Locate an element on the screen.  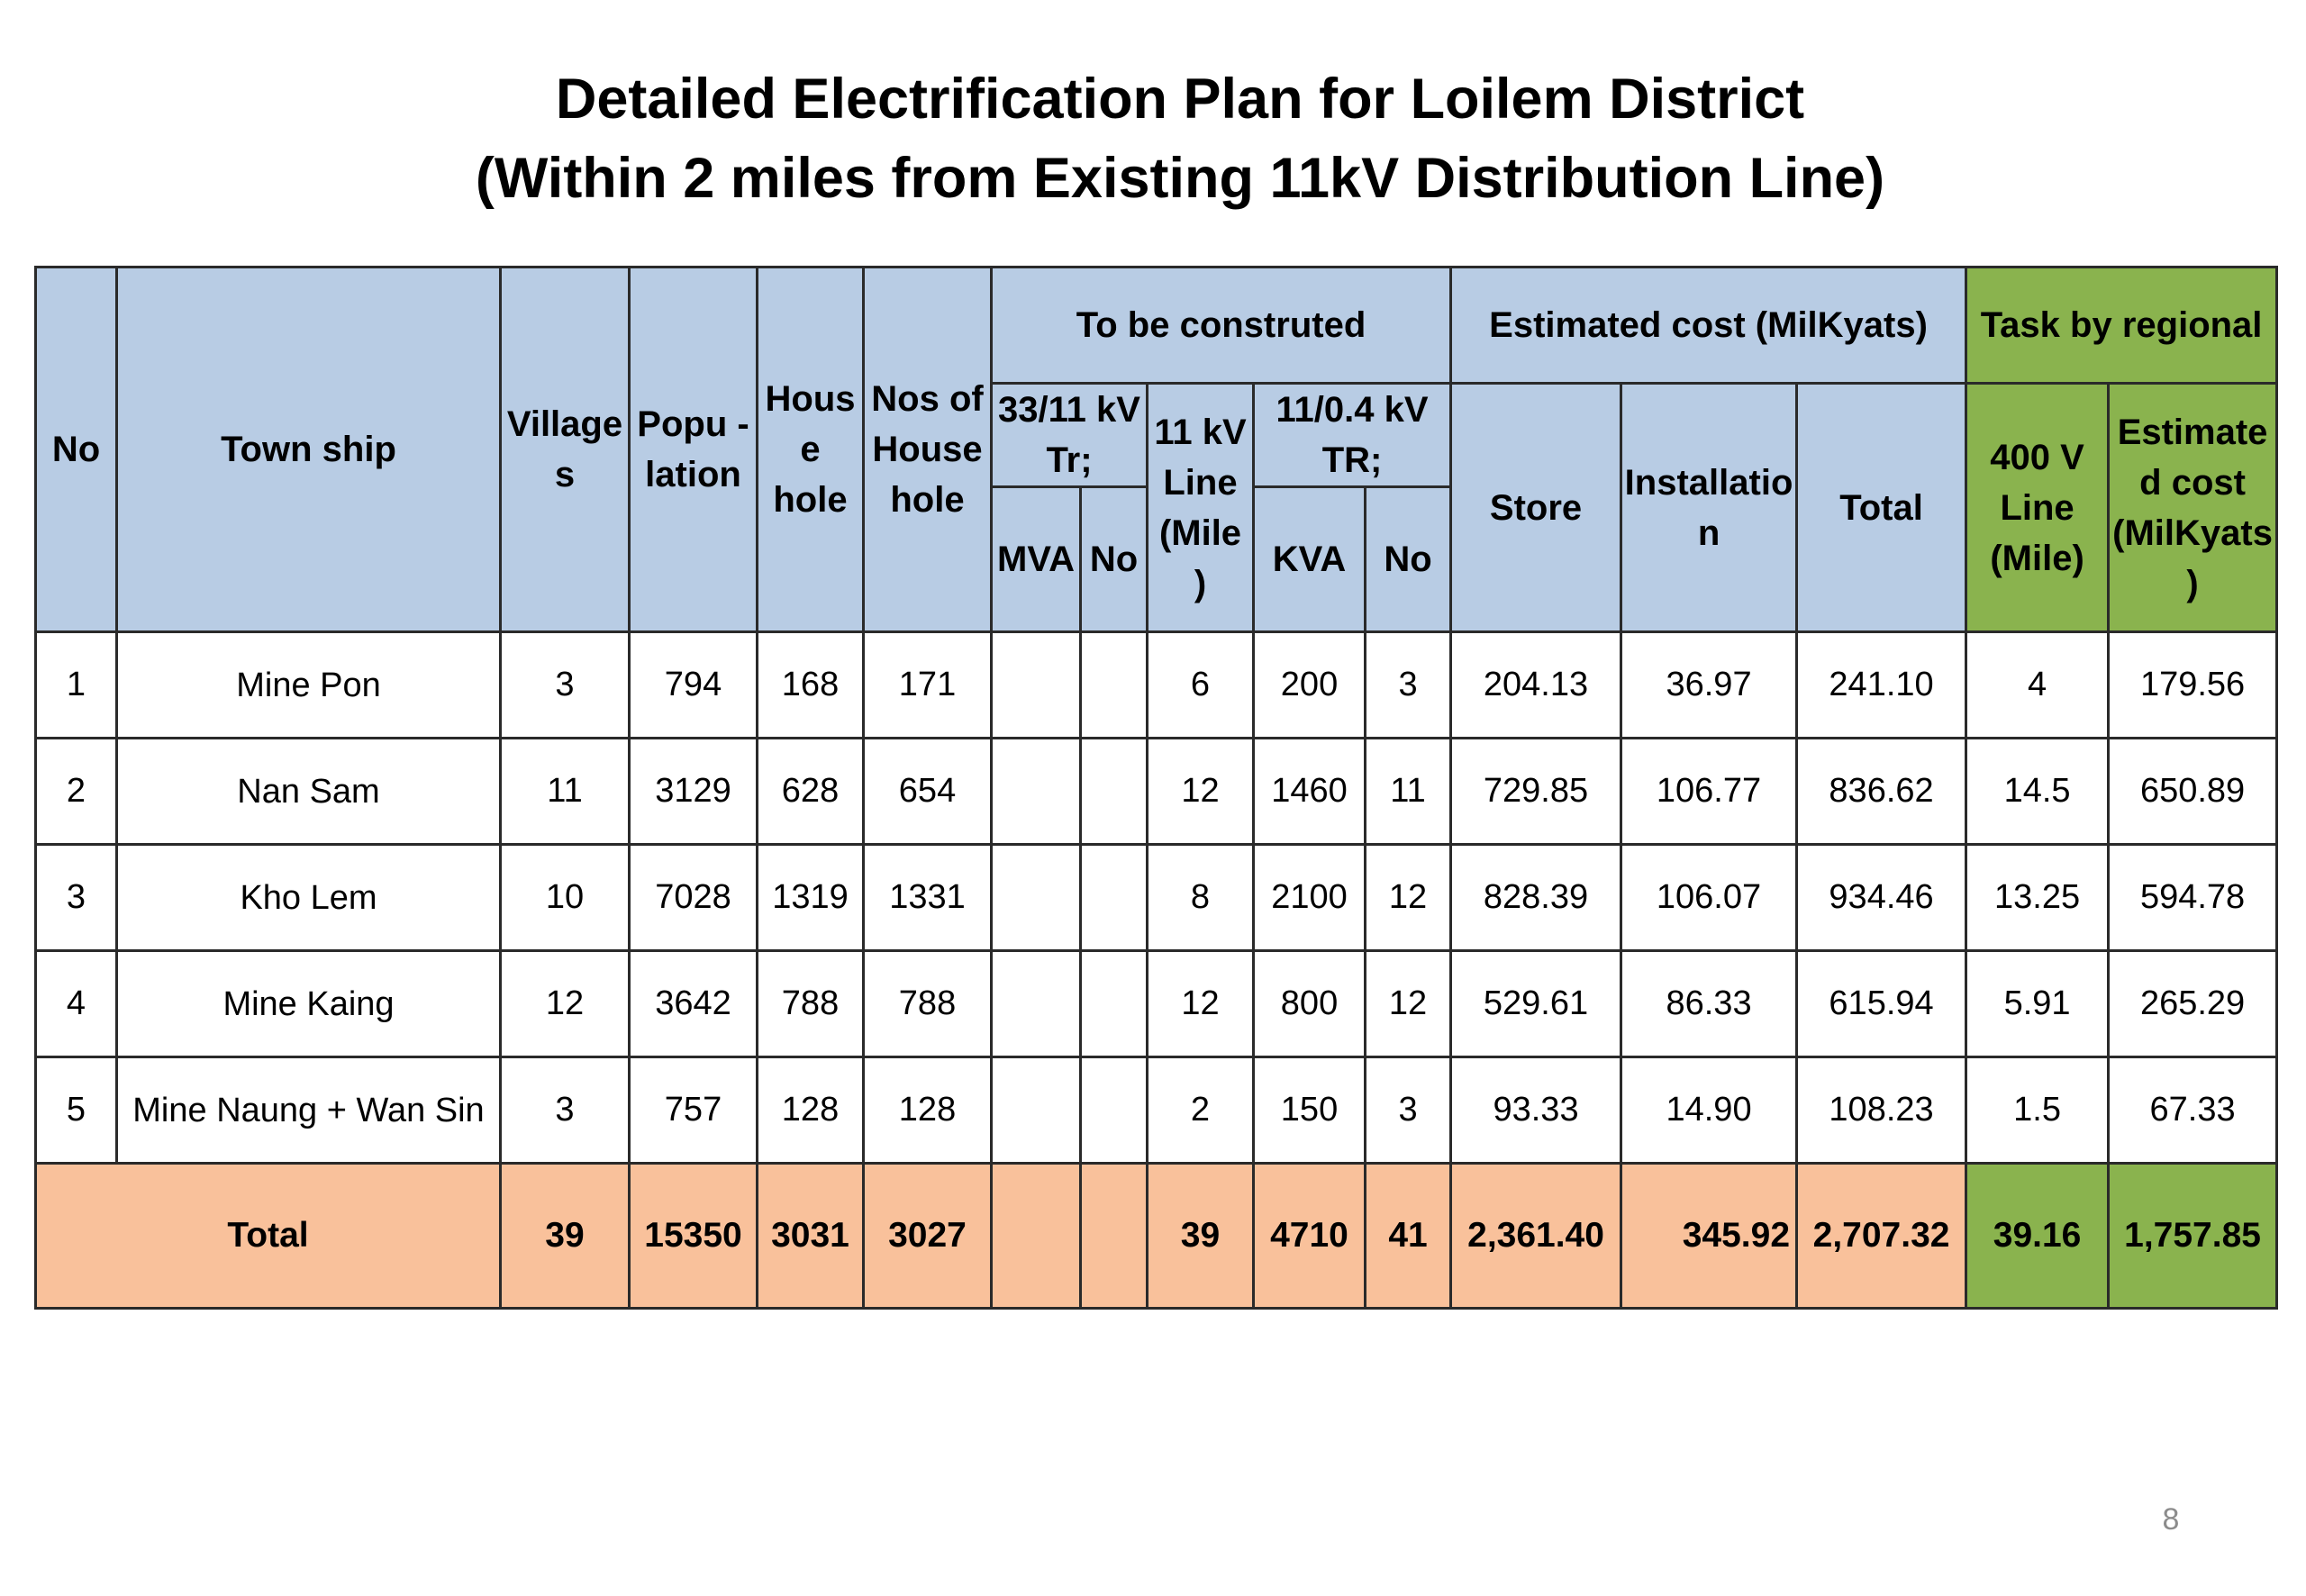
total-nos-household: 3027 is located at coordinates (927, 1236).